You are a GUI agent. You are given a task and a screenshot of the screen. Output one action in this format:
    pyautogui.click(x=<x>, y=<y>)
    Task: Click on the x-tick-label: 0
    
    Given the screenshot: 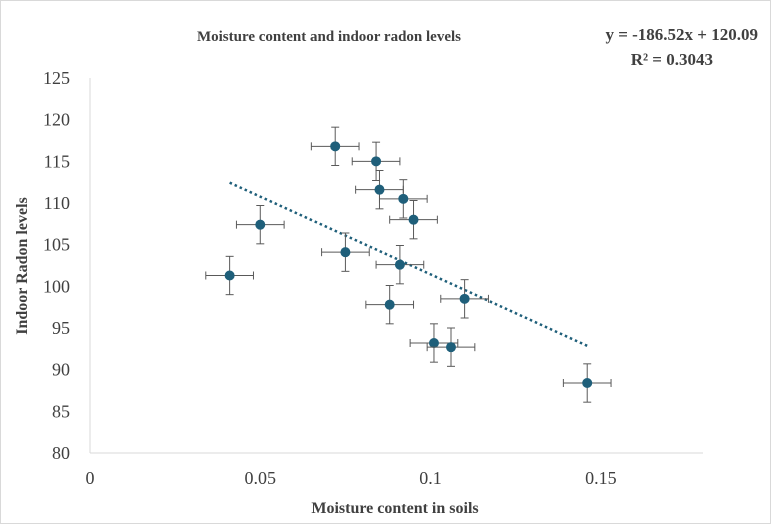 What is the action you would take?
    pyautogui.click(x=90, y=478)
    